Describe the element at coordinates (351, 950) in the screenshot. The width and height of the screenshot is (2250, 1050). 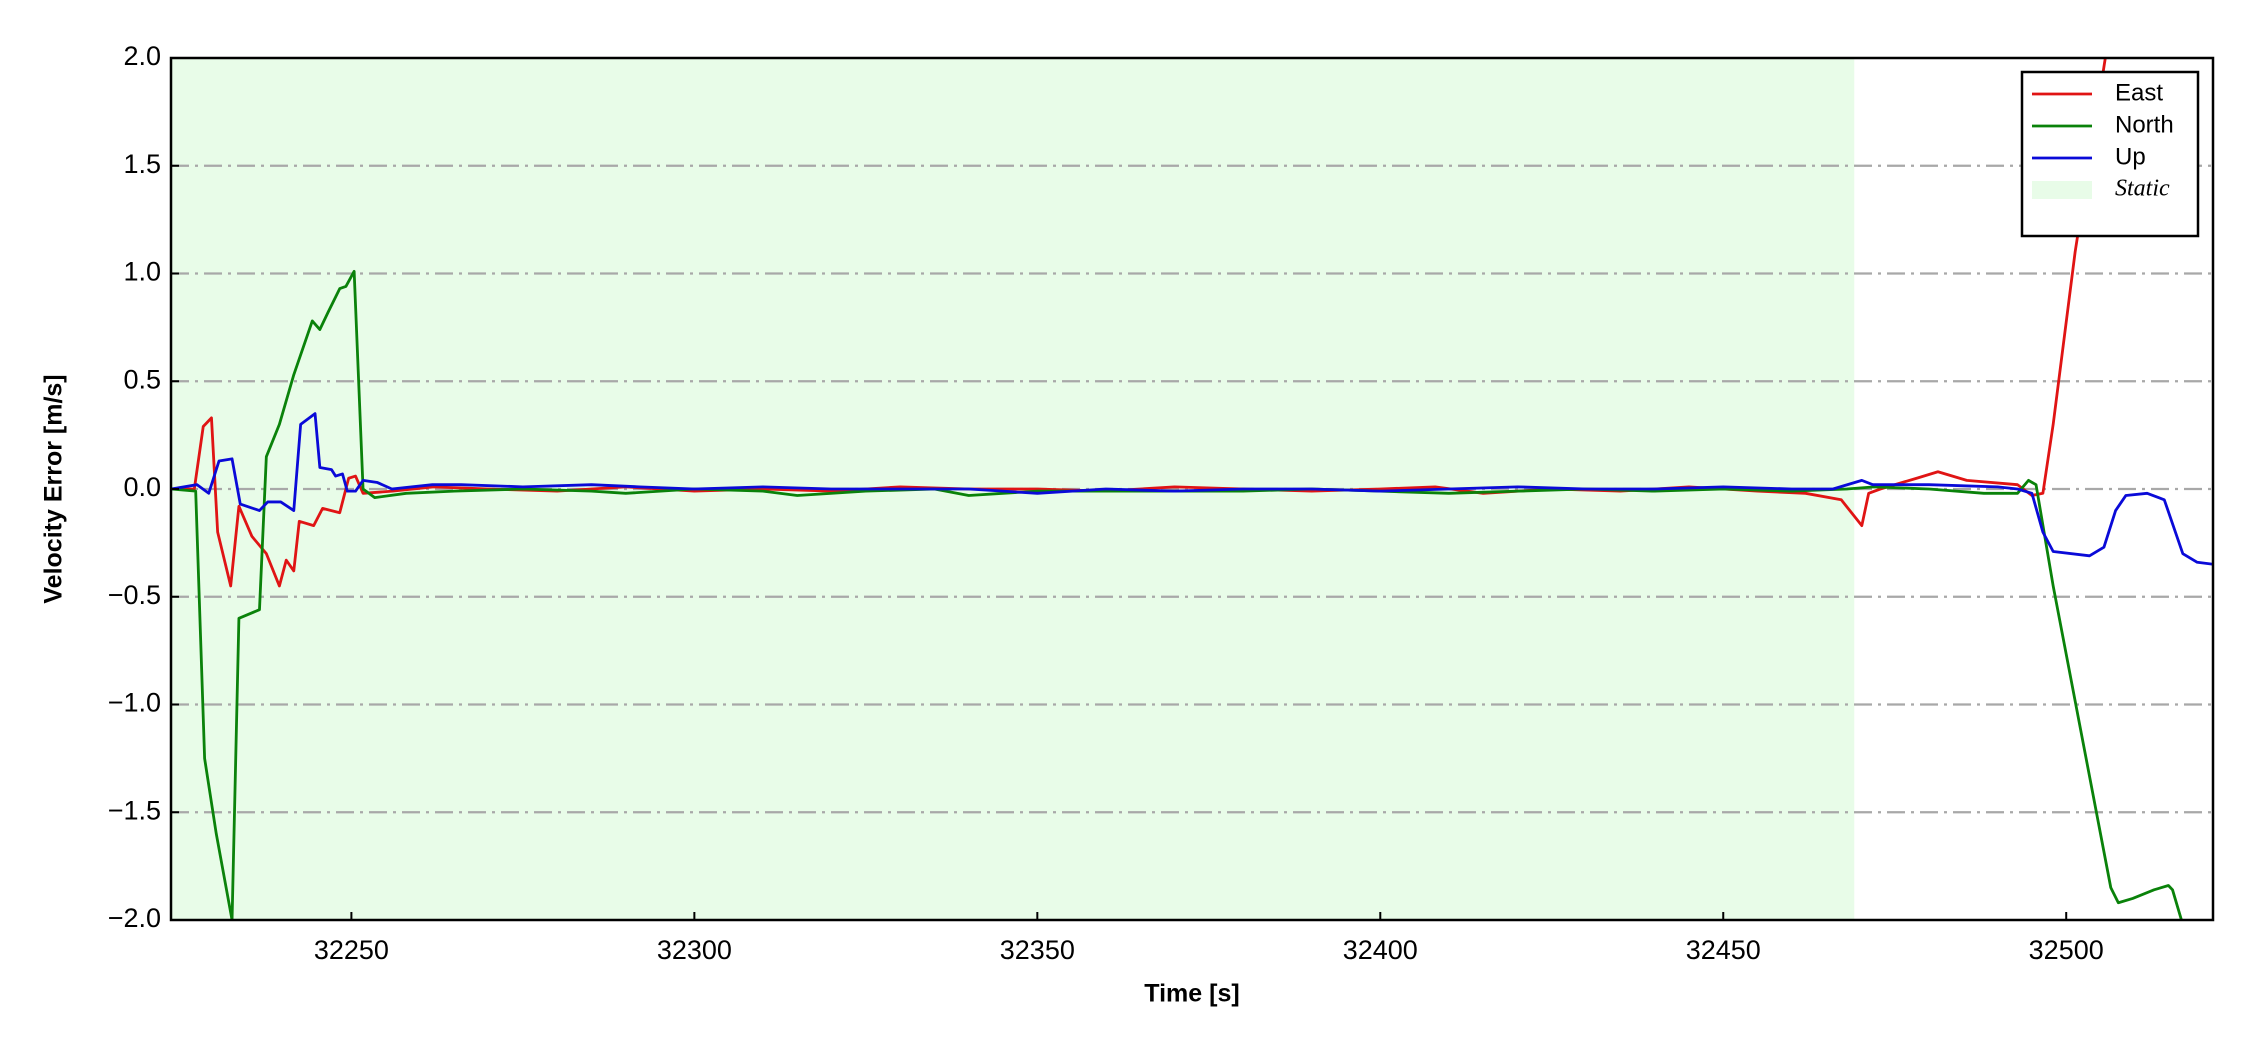
I see `x-tick-label: 32250` at that location.